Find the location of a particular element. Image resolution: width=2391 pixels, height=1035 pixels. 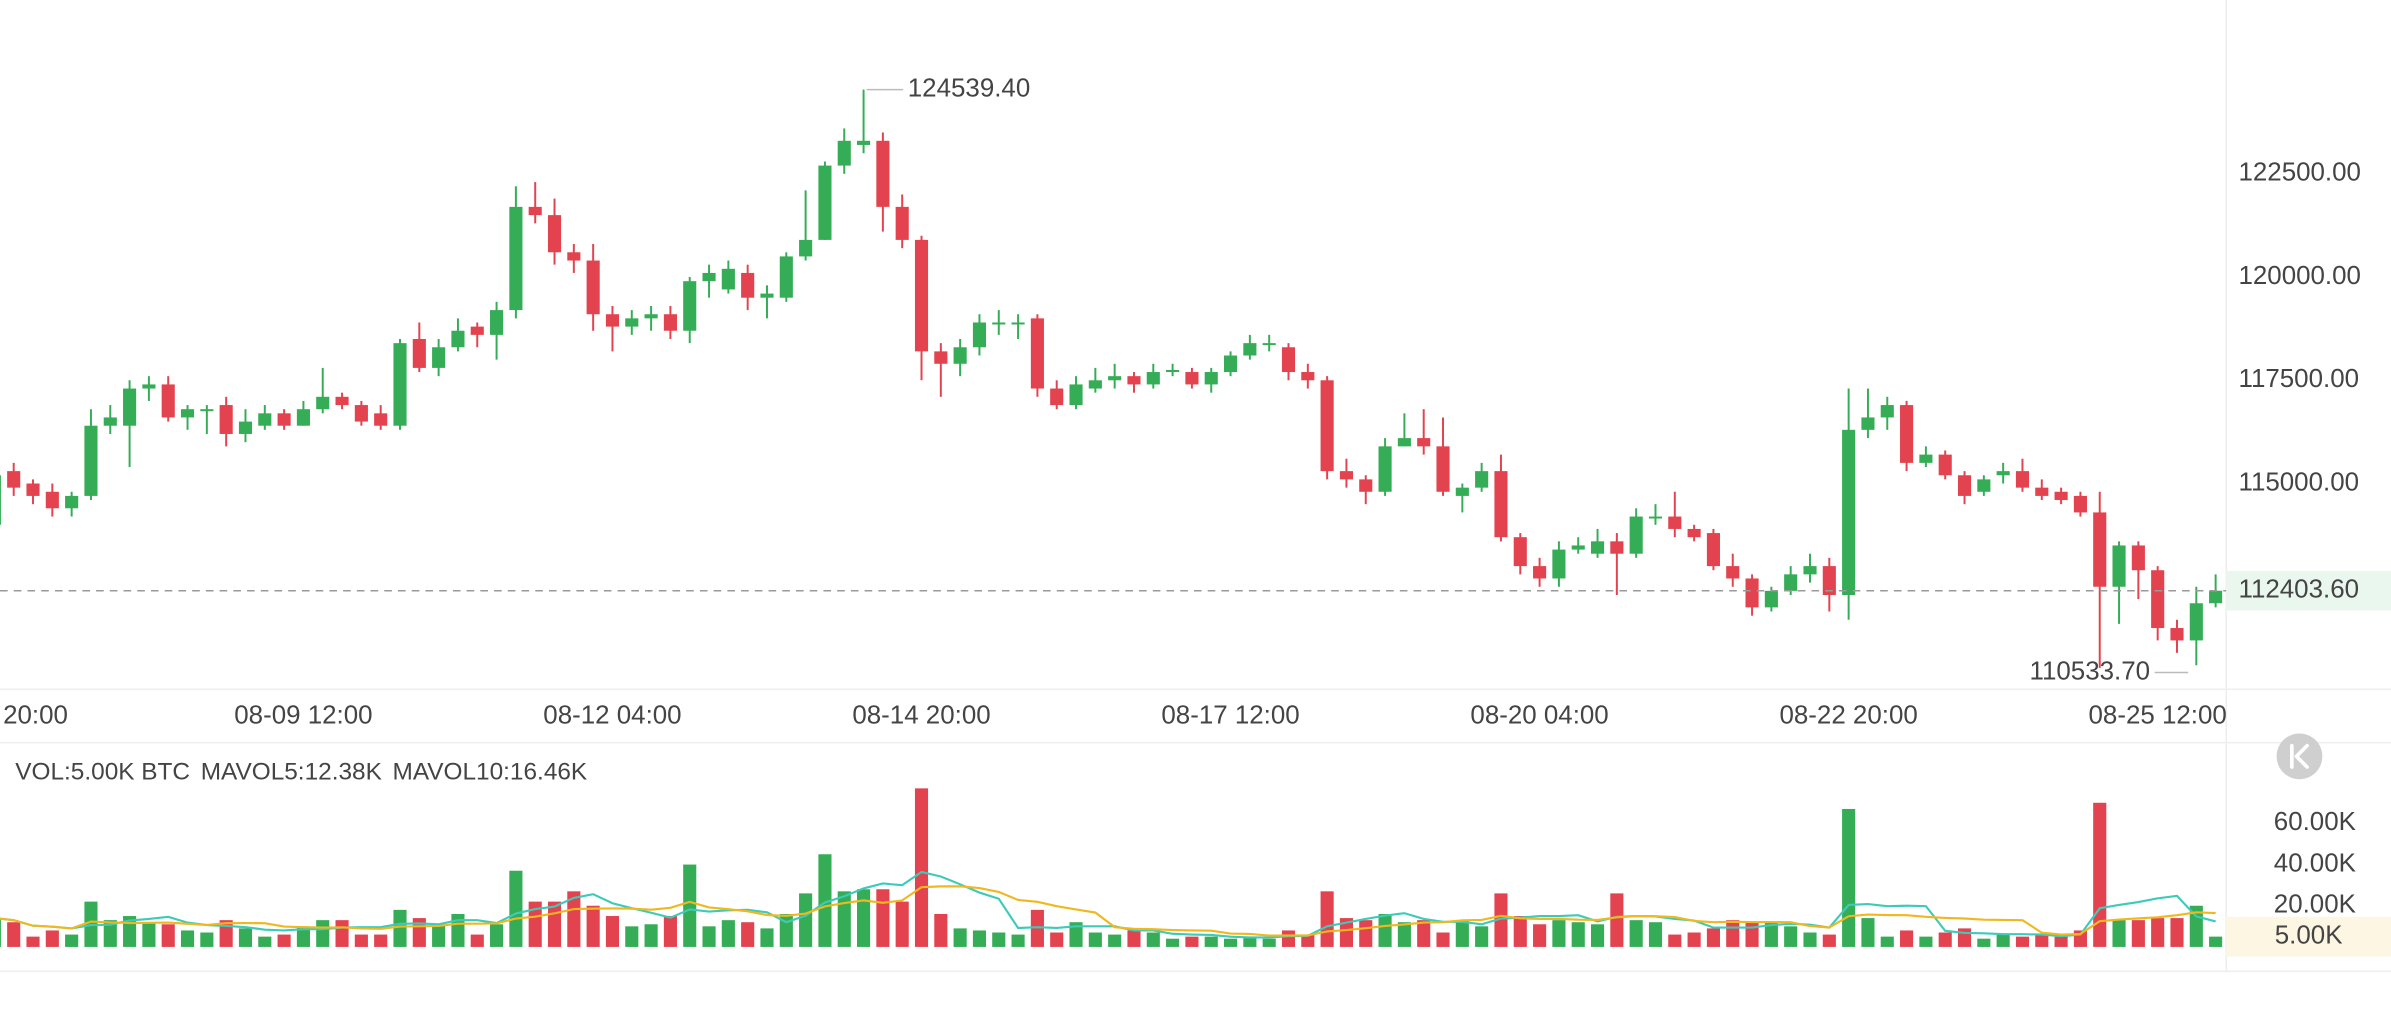

volume-legend-entry: MAVOL10:16.46K is located at coordinates (490, 772).